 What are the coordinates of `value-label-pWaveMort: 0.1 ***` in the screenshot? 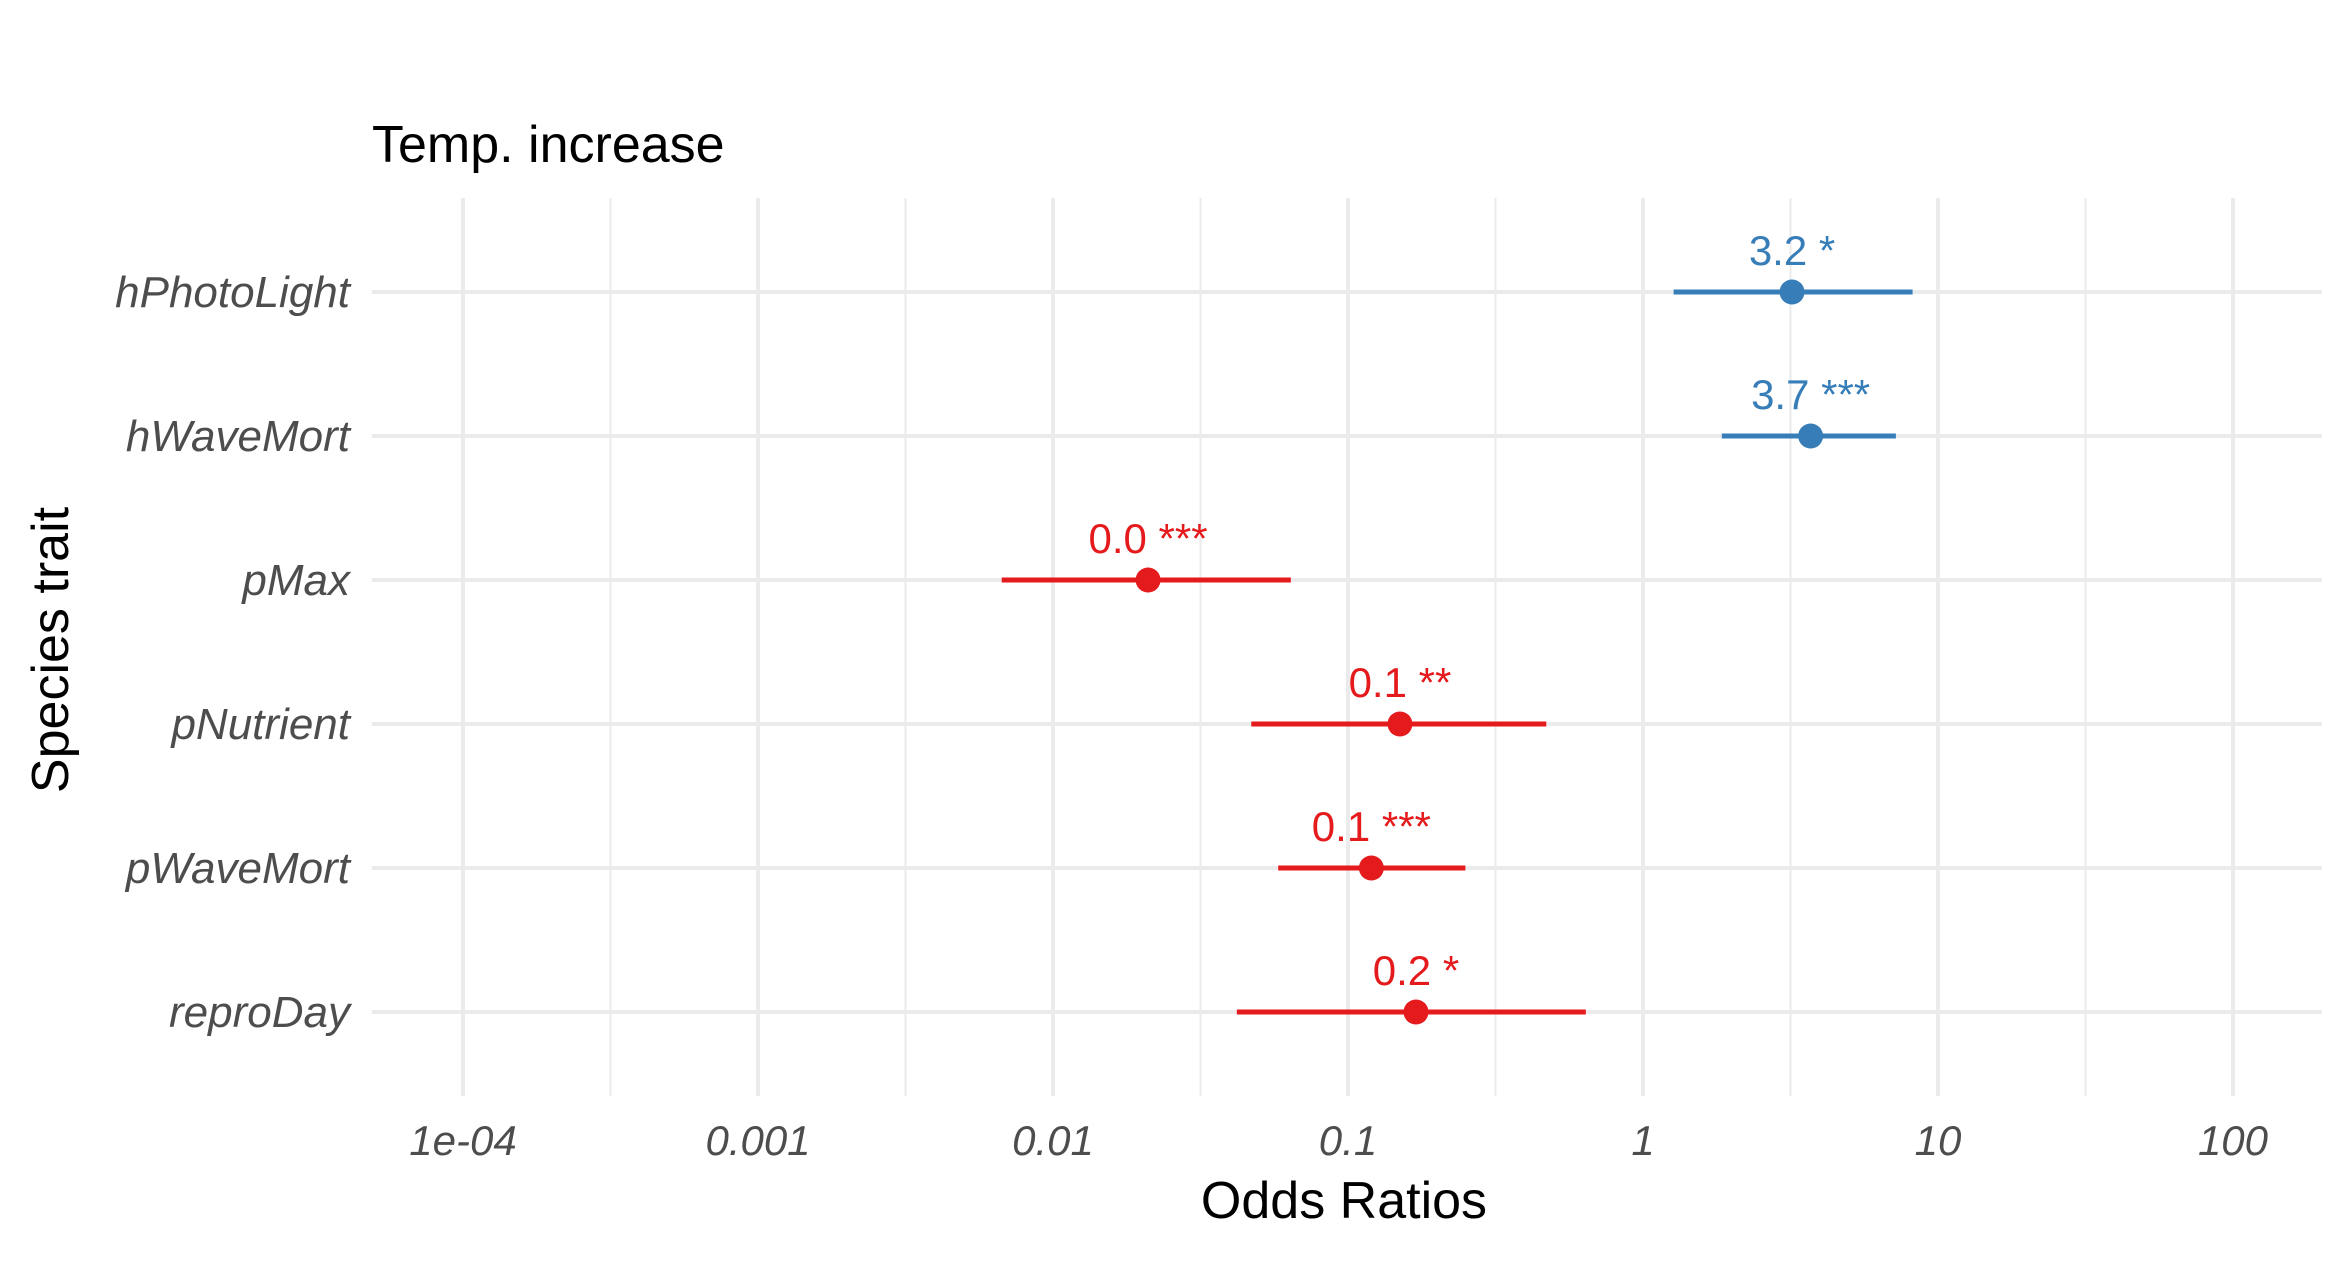 It's located at (1371, 826).